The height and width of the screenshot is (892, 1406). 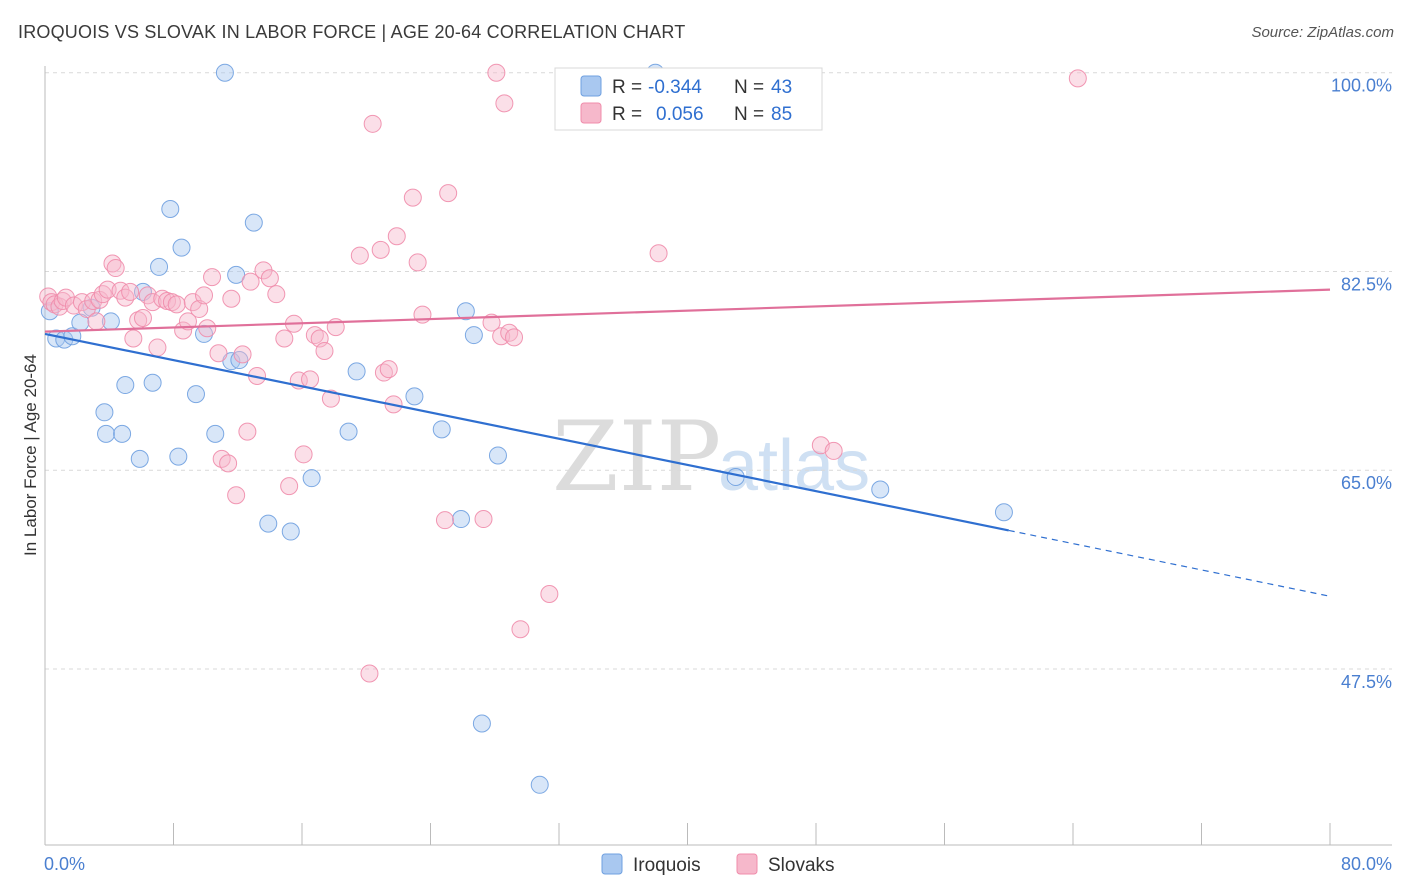 I want to click on y-axis-label: In Labor Force | Age 20-64, so click(x=30, y=455).